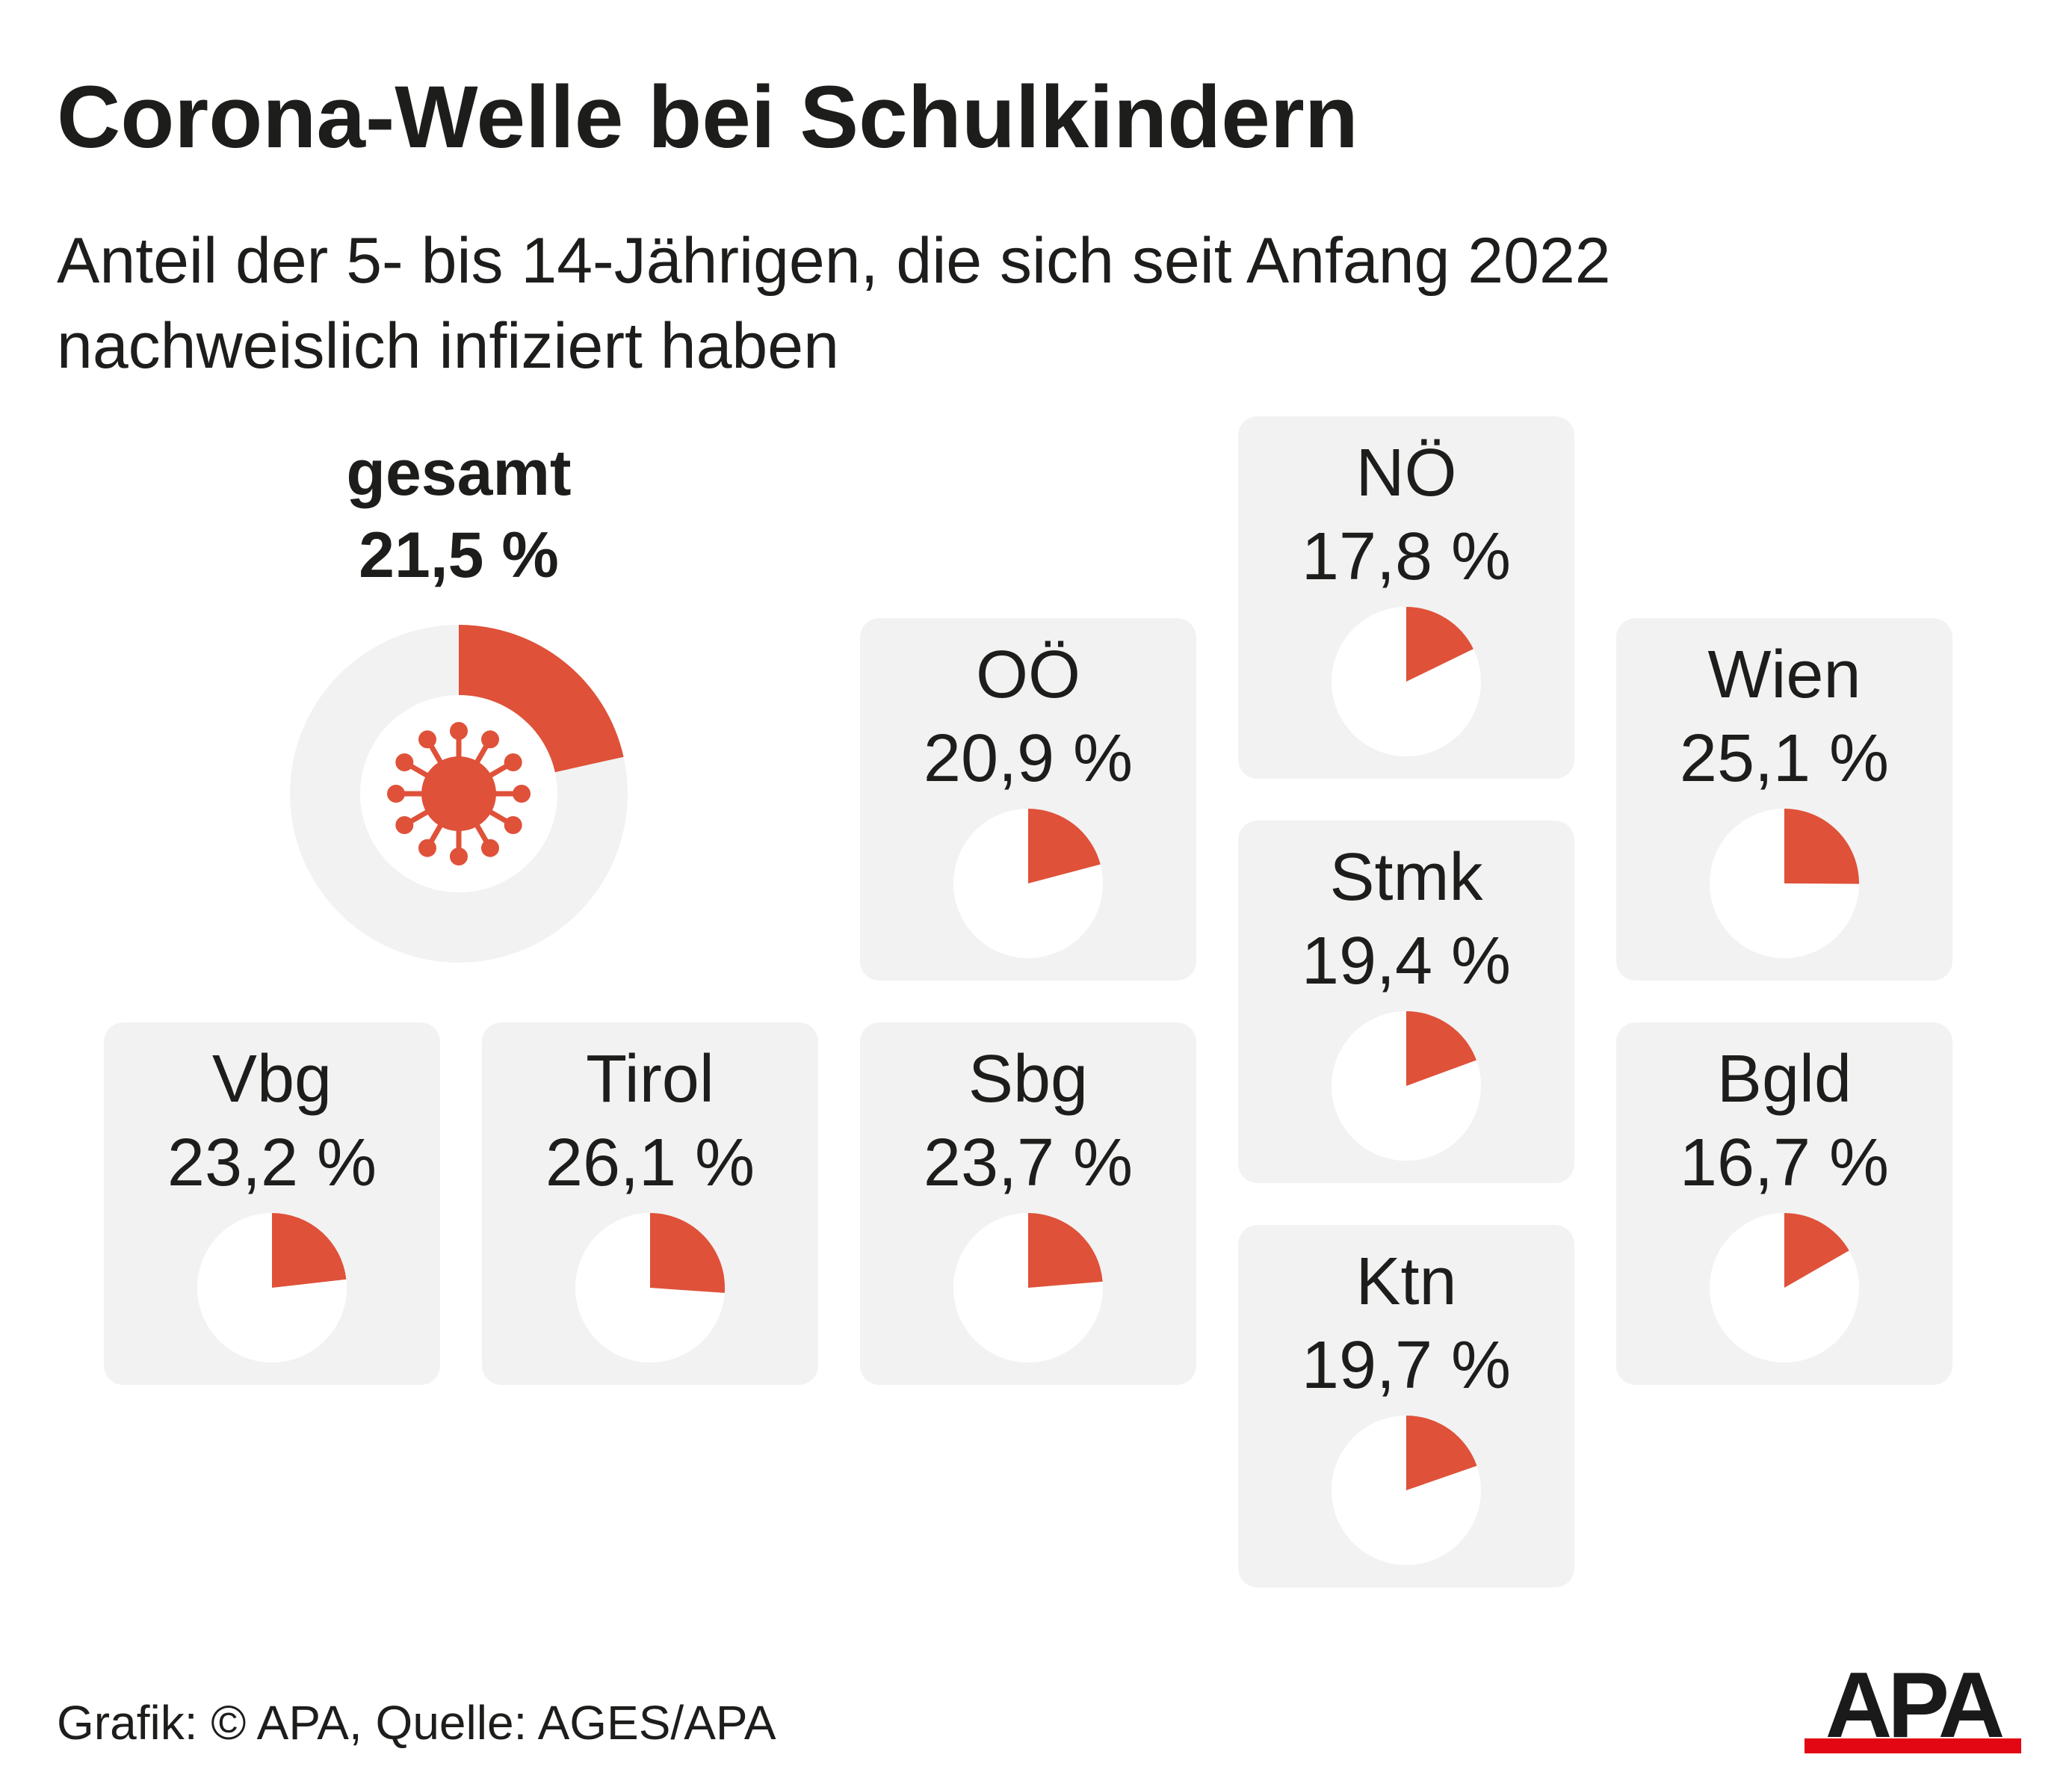  What do you see at coordinates (1784, 675) in the screenshot?
I see `region-name-label: Wien` at bounding box center [1784, 675].